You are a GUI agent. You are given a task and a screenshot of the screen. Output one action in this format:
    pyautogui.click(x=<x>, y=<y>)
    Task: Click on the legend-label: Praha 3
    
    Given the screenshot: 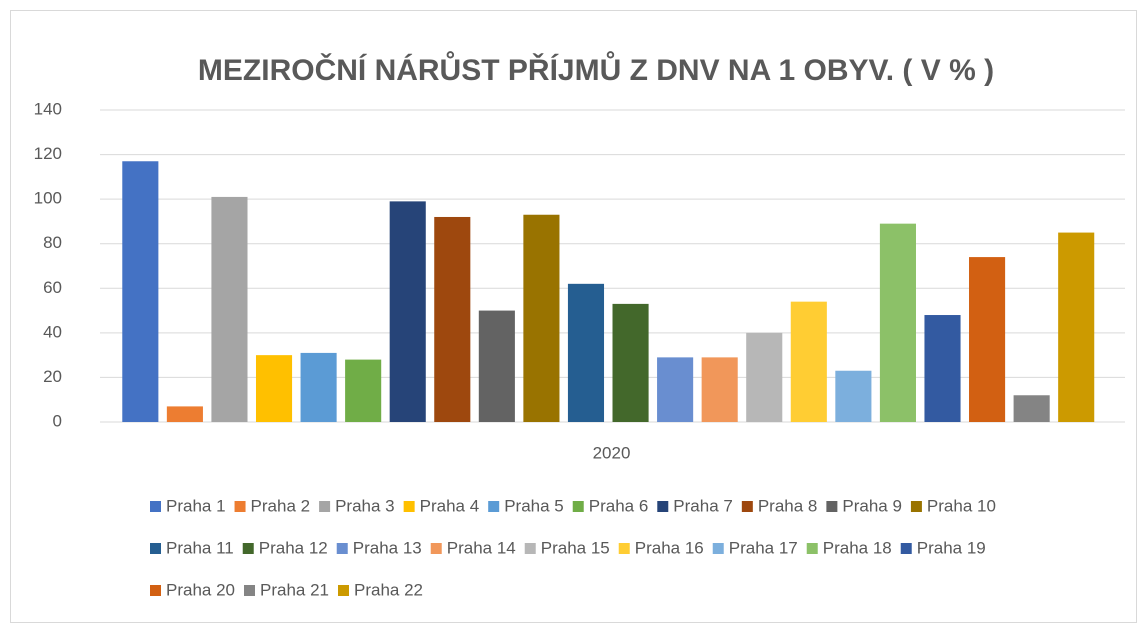 What is the action you would take?
    pyautogui.click(x=365, y=505)
    